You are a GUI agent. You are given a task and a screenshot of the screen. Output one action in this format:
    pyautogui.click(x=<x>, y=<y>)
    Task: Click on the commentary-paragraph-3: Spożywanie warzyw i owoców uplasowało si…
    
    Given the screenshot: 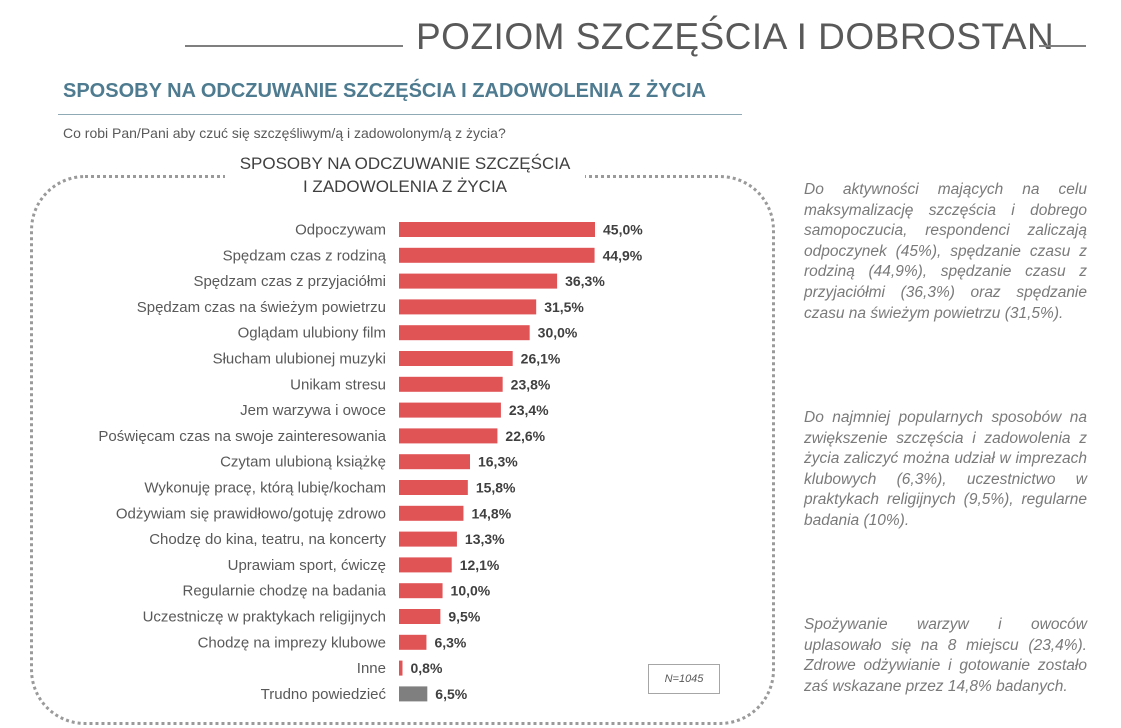 What is the action you would take?
    pyautogui.click(x=945, y=655)
    